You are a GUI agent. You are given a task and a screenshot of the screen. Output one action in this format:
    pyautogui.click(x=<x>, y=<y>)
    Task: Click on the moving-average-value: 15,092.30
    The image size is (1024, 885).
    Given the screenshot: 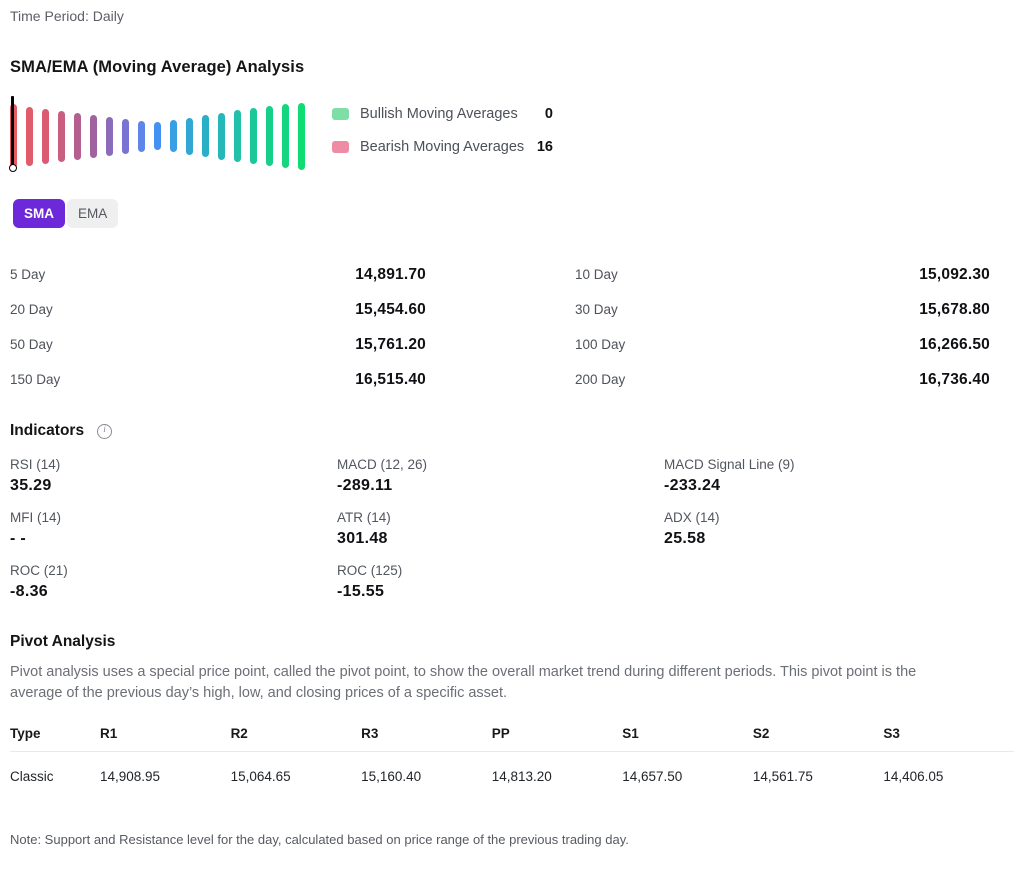 What is the action you would take?
    pyautogui.click(x=954, y=274)
    